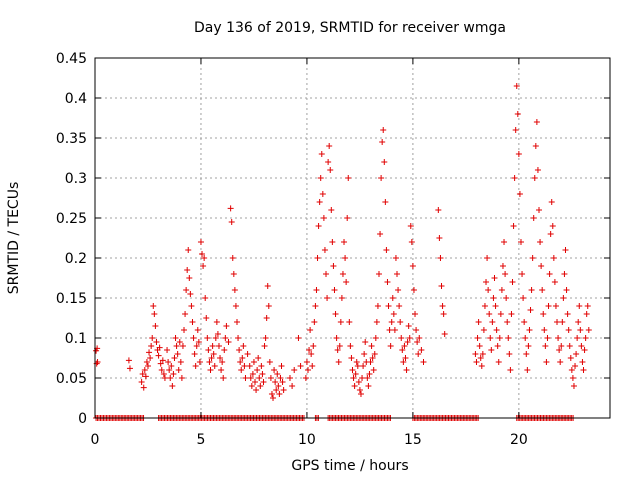 Image resolution: width=640 pixels, height=480 pixels. I want to click on y-tick-labels: 0 0.05 0.1 0.15 0.2 0.25 0.3 0.35 0.4 0.45, so click(71, 239).